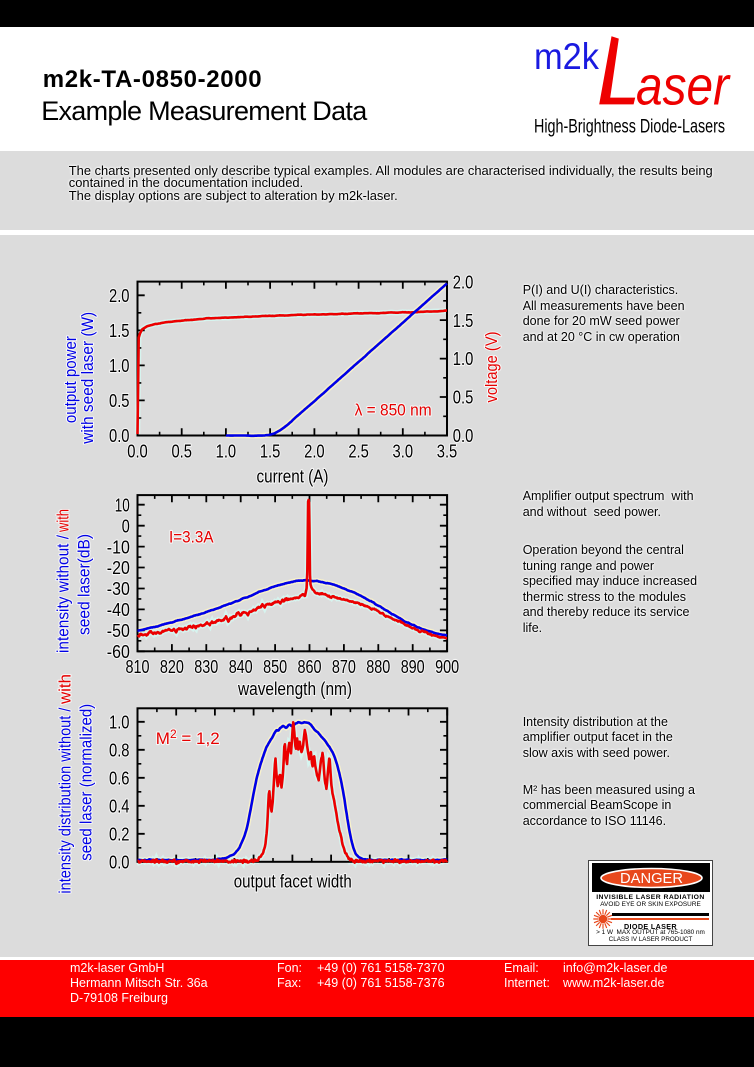  What do you see at coordinates (70, 379) in the screenshot?
I see `svg-text: output power` at bounding box center [70, 379].